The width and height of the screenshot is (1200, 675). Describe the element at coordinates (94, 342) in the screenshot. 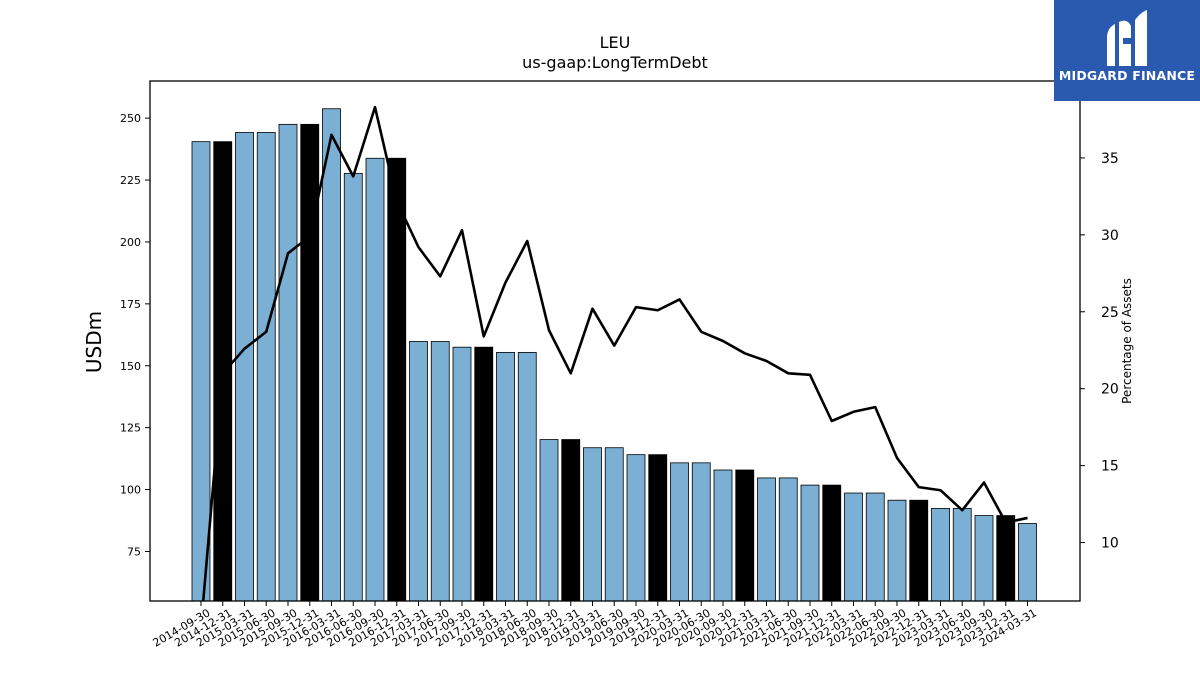

I see `y-axis-label: USDm` at that location.